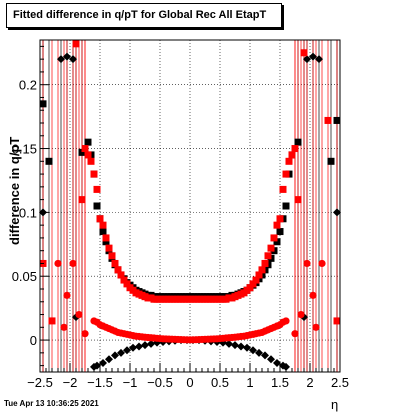 The width and height of the screenshot is (400, 412). What do you see at coordinates (40, 382) in the screenshot?
I see `x-tick-label: −2.5` at bounding box center [40, 382].